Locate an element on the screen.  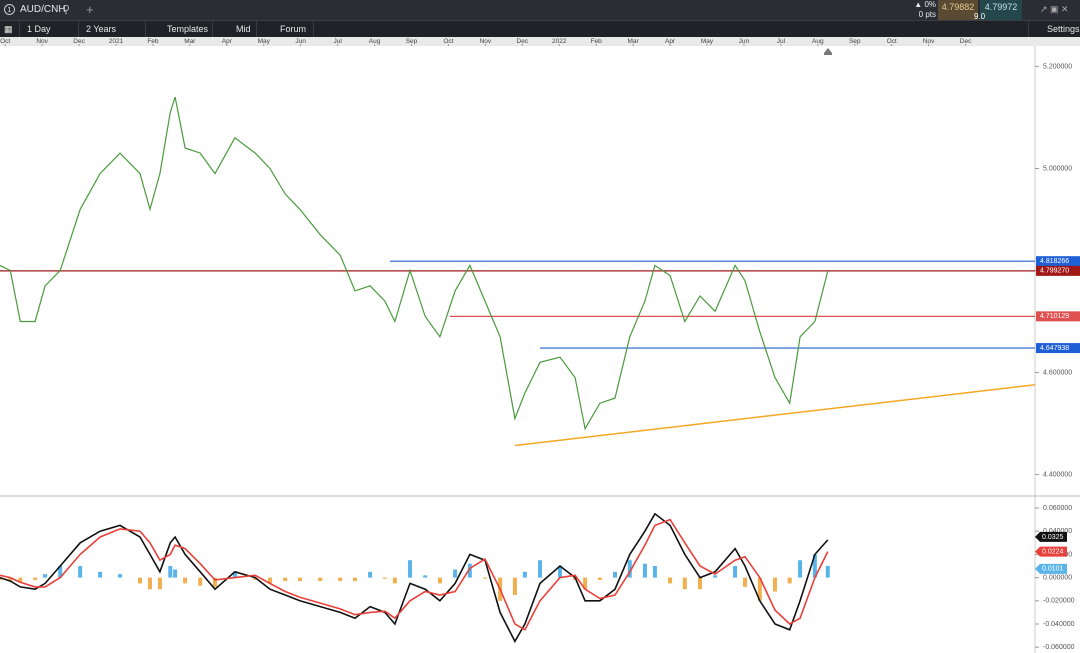
x-tick-label: May is located at coordinates (707, 41).